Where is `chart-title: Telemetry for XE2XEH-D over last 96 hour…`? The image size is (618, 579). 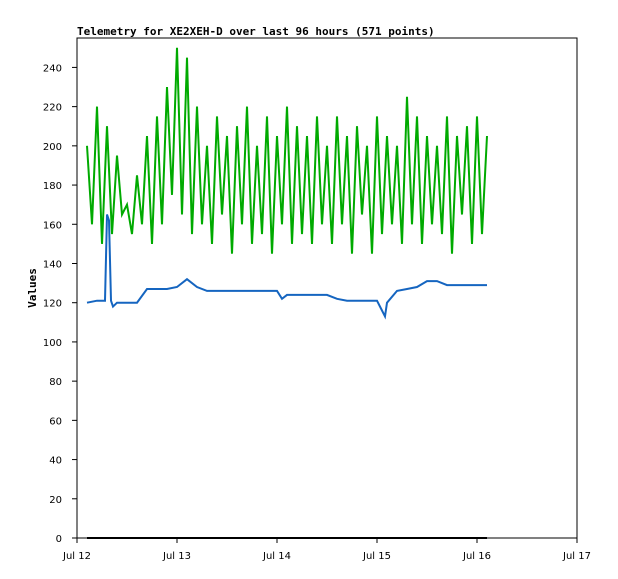 chart-title: Telemetry for XE2XEH-D over last 96 hour… is located at coordinates (256, 31).